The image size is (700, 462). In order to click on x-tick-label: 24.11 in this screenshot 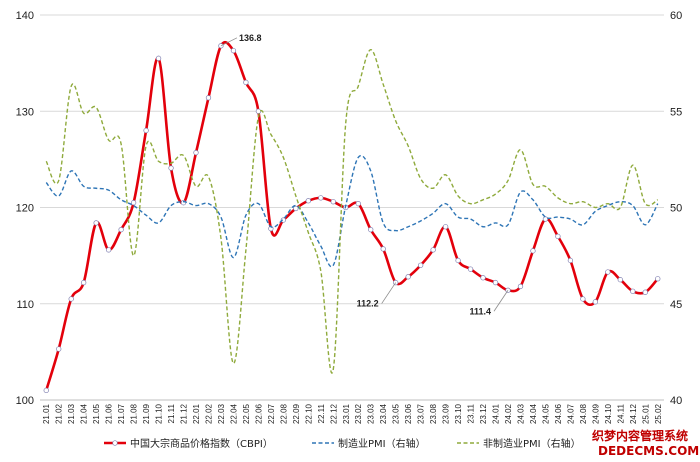, I will do `click(620, 413)`.